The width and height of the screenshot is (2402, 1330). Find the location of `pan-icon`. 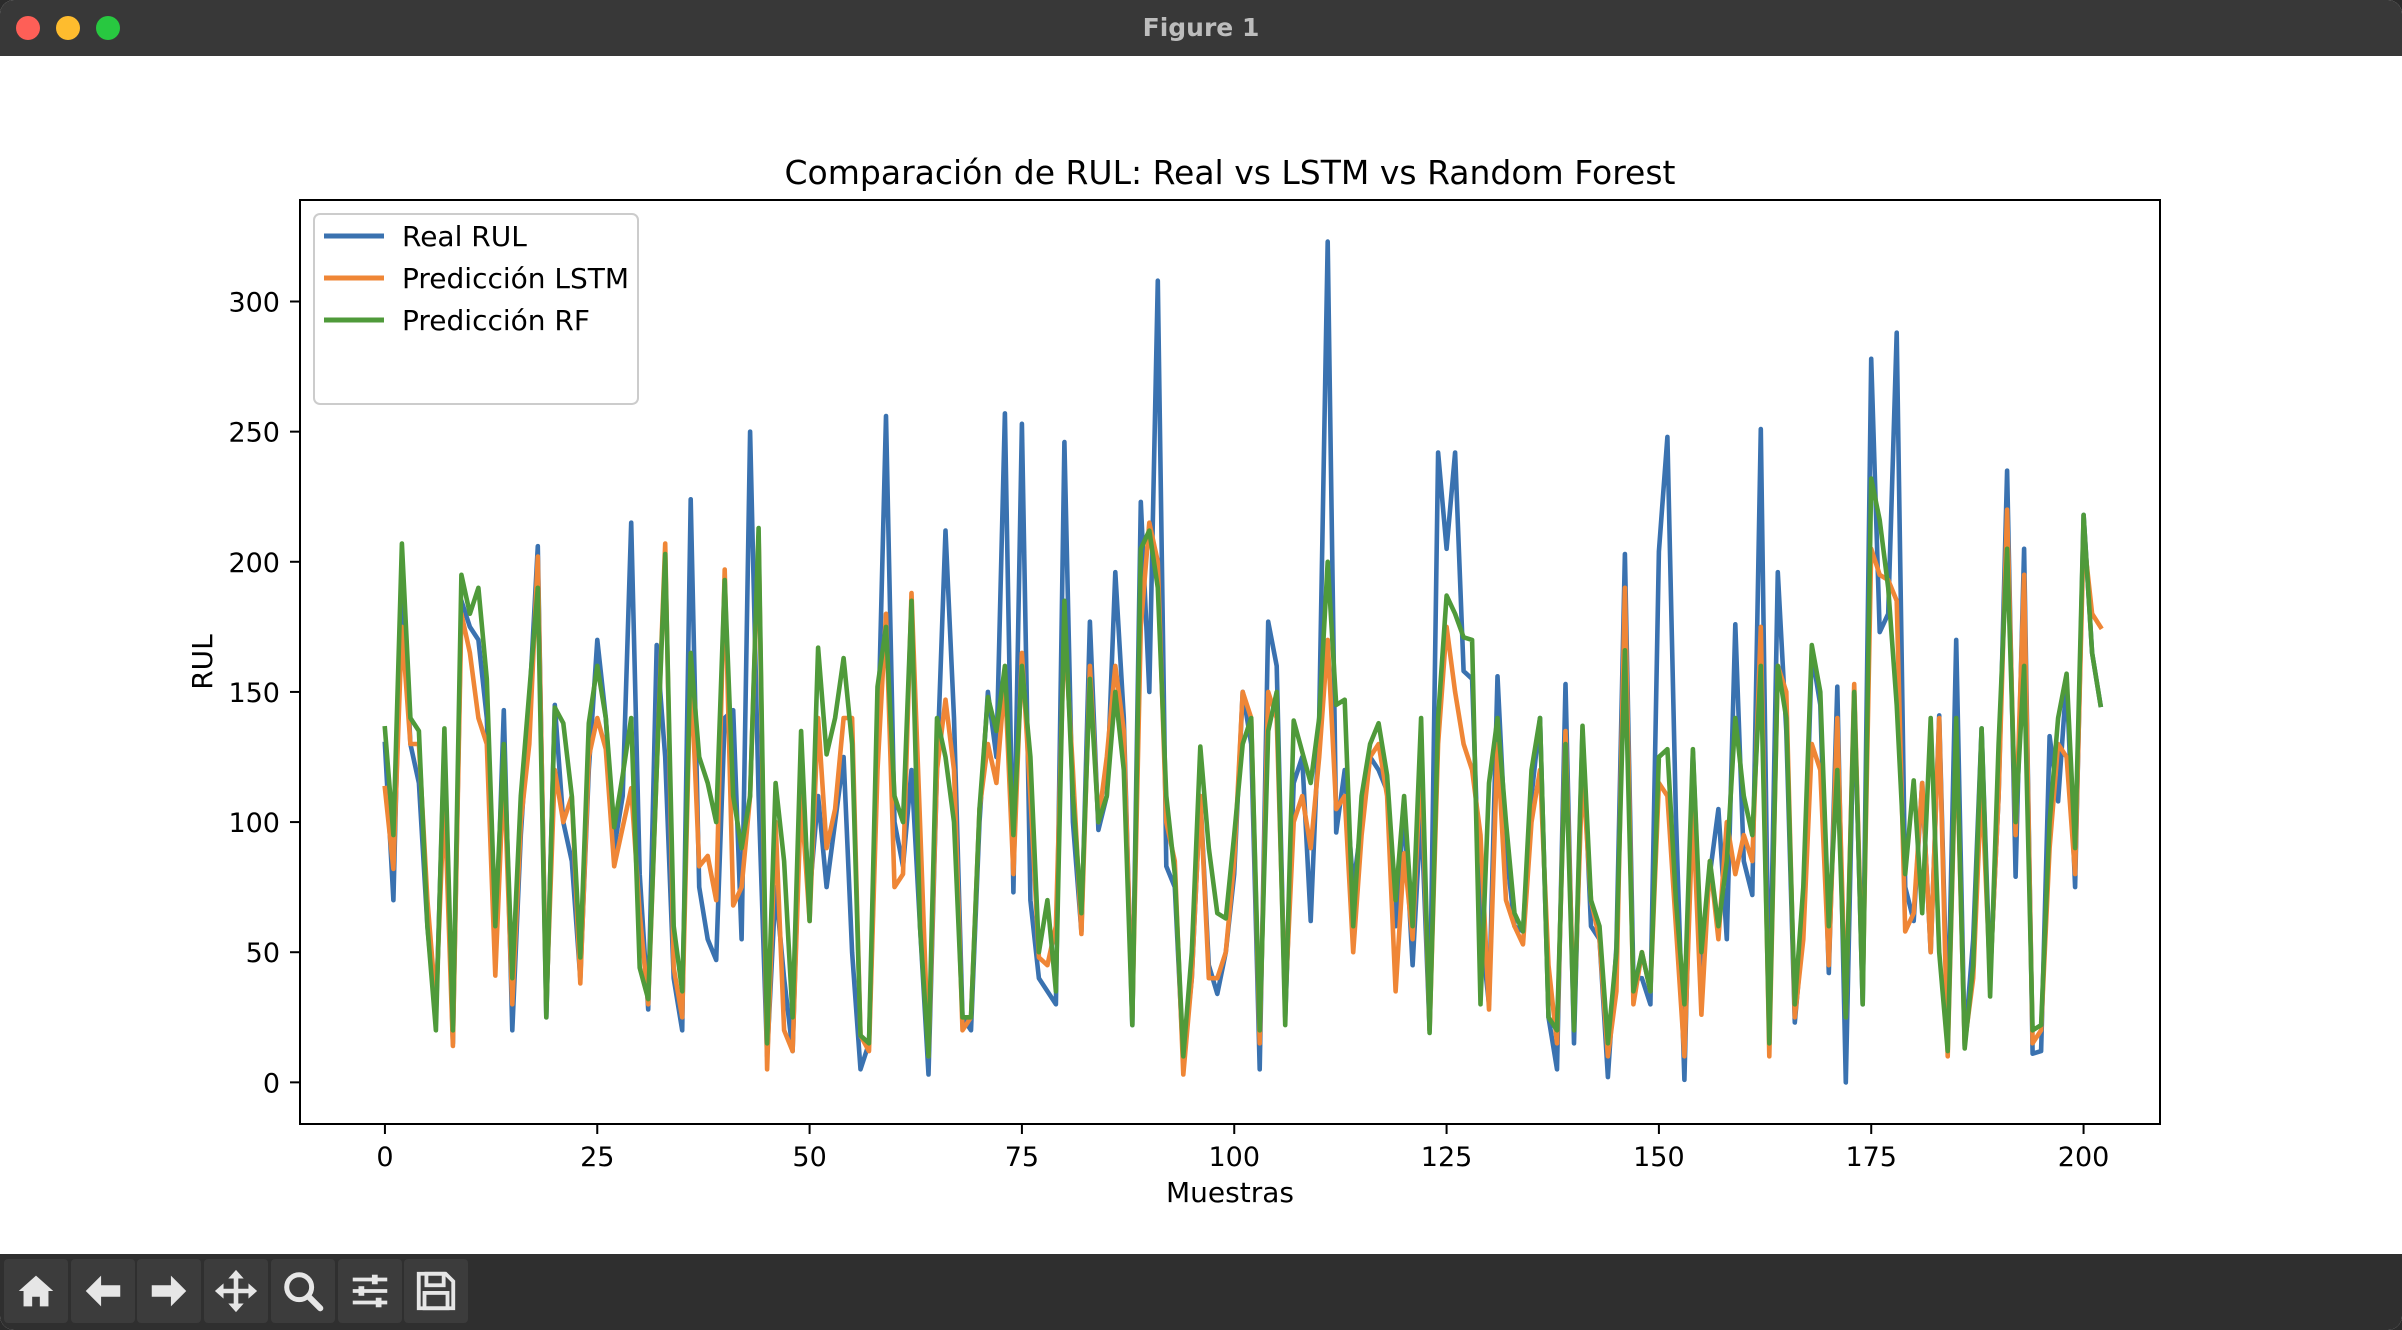

pan-icon is located at coordinates (236, 1291).